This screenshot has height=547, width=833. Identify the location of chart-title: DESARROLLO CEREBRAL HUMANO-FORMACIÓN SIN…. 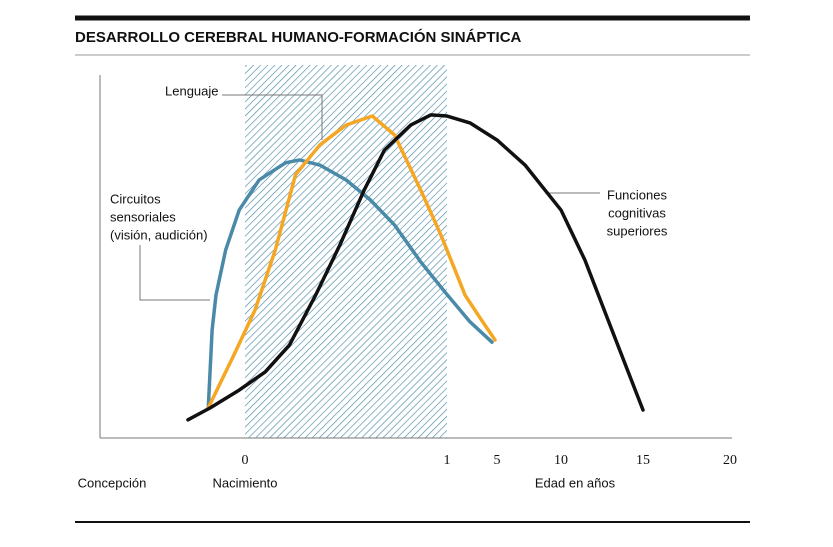
(298, 37).